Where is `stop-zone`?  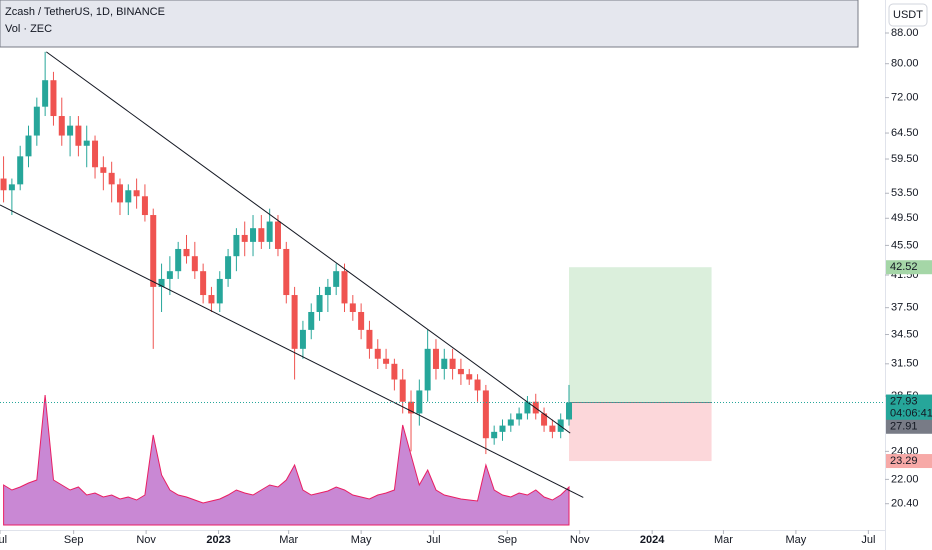 stop-zone is located at coordinates (640, 432).